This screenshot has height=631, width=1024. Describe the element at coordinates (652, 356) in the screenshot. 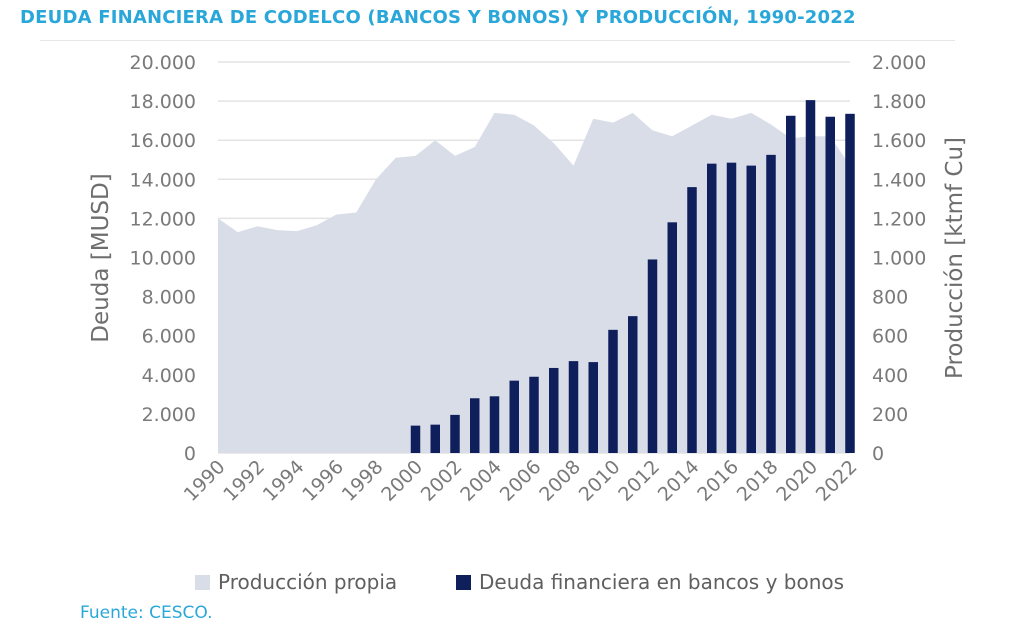

I see `debt-bar-2012` at that location.